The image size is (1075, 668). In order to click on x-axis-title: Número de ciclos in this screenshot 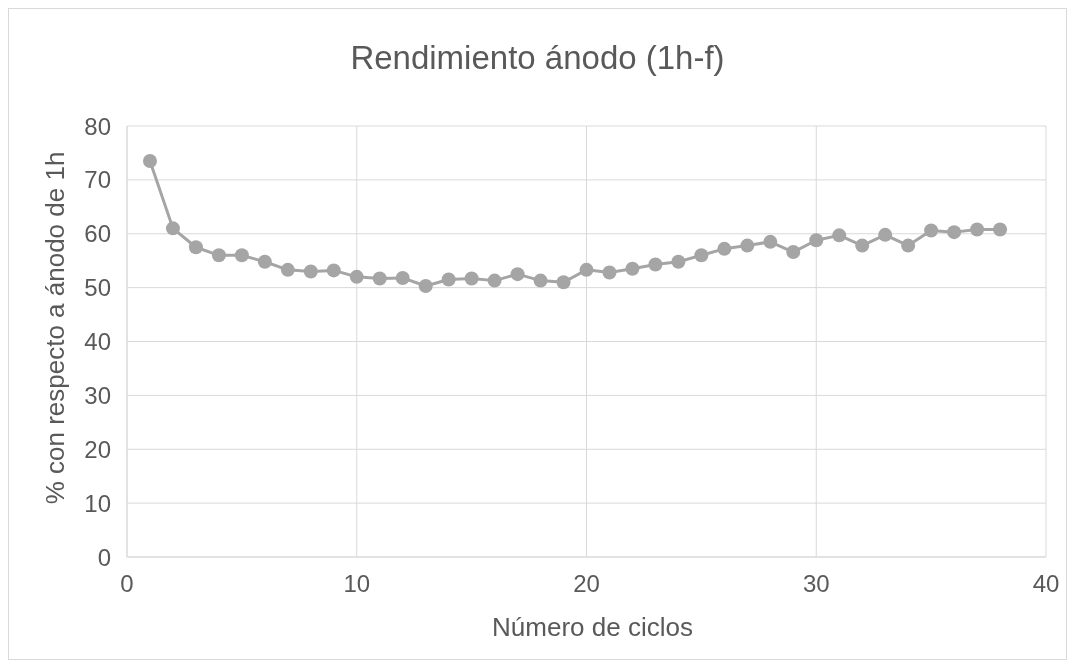, I will do `click(592, 627)`.